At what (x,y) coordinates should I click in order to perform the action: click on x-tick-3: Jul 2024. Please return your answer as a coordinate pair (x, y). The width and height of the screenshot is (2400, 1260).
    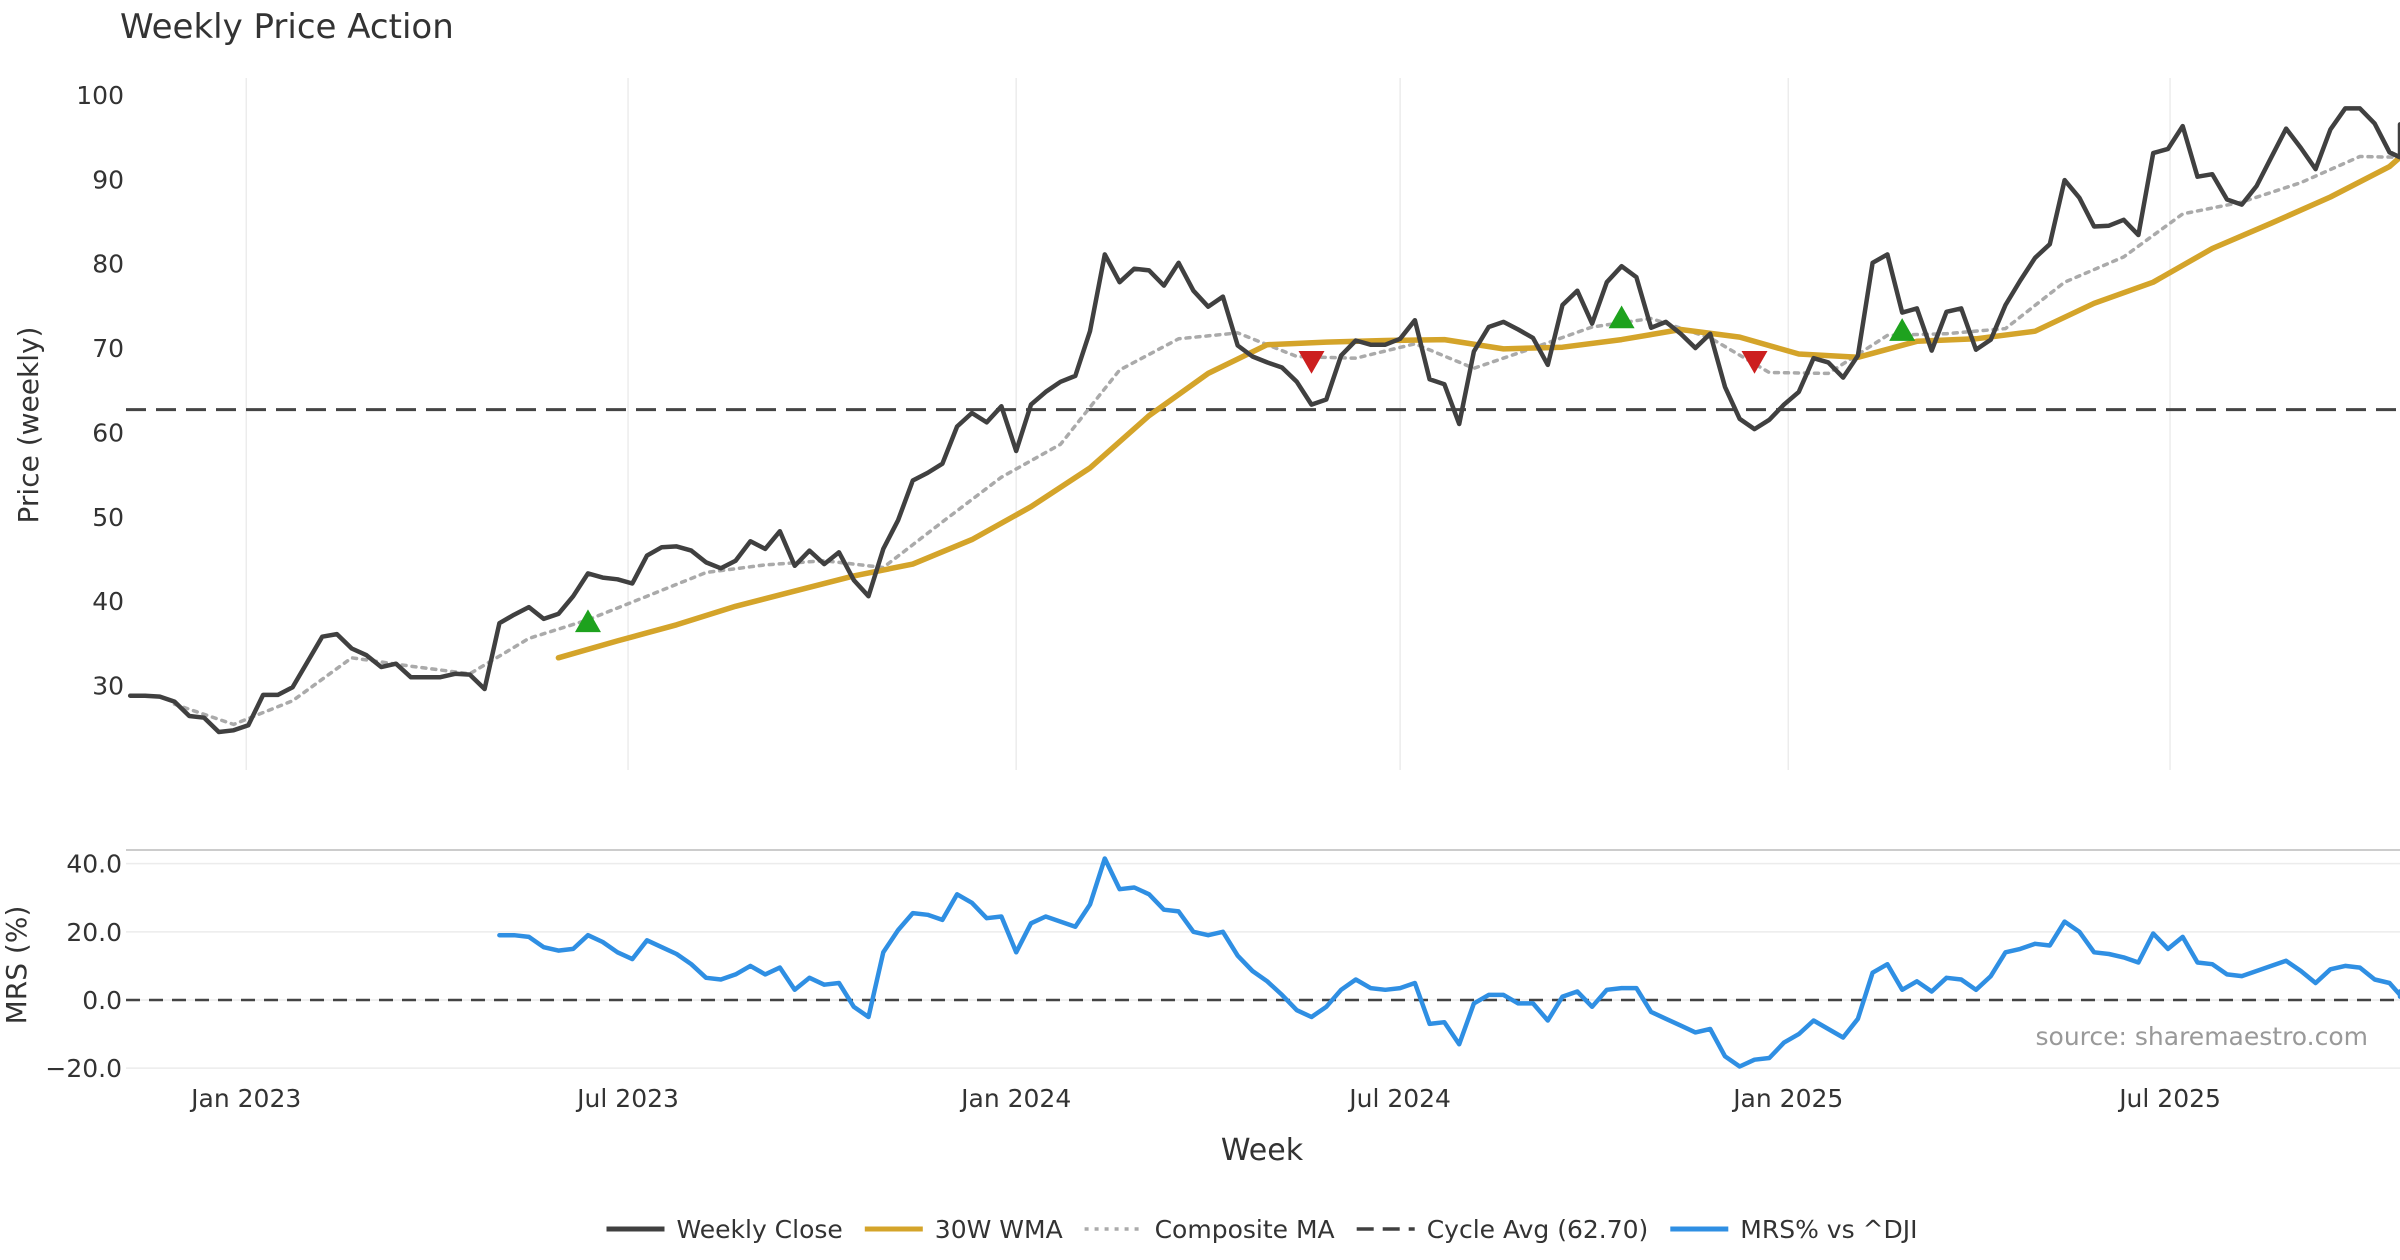
    Looking at the image, I should click on (1399, 1098).